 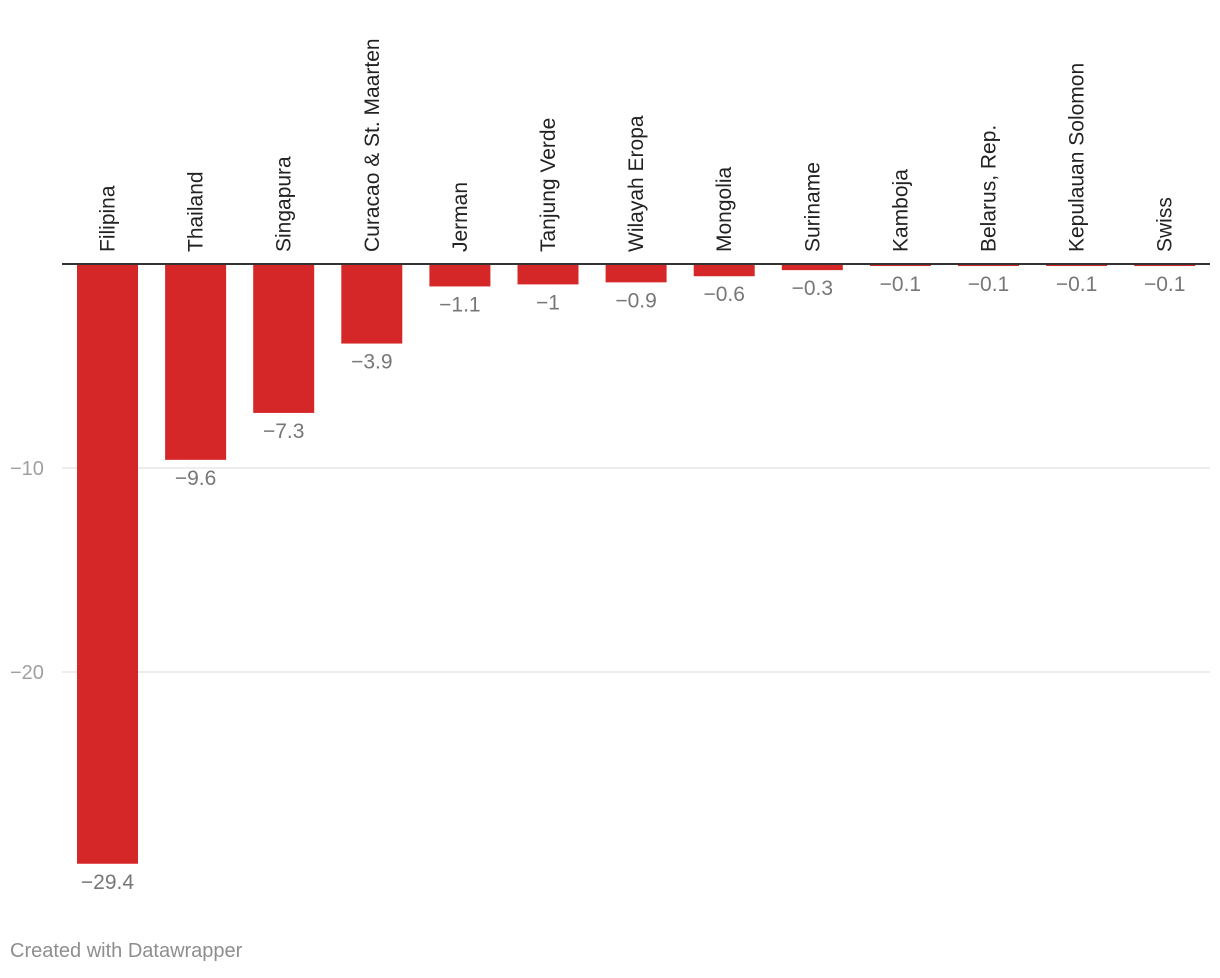 I want to click on category-label: Filipina, so click(x=108, y=218).